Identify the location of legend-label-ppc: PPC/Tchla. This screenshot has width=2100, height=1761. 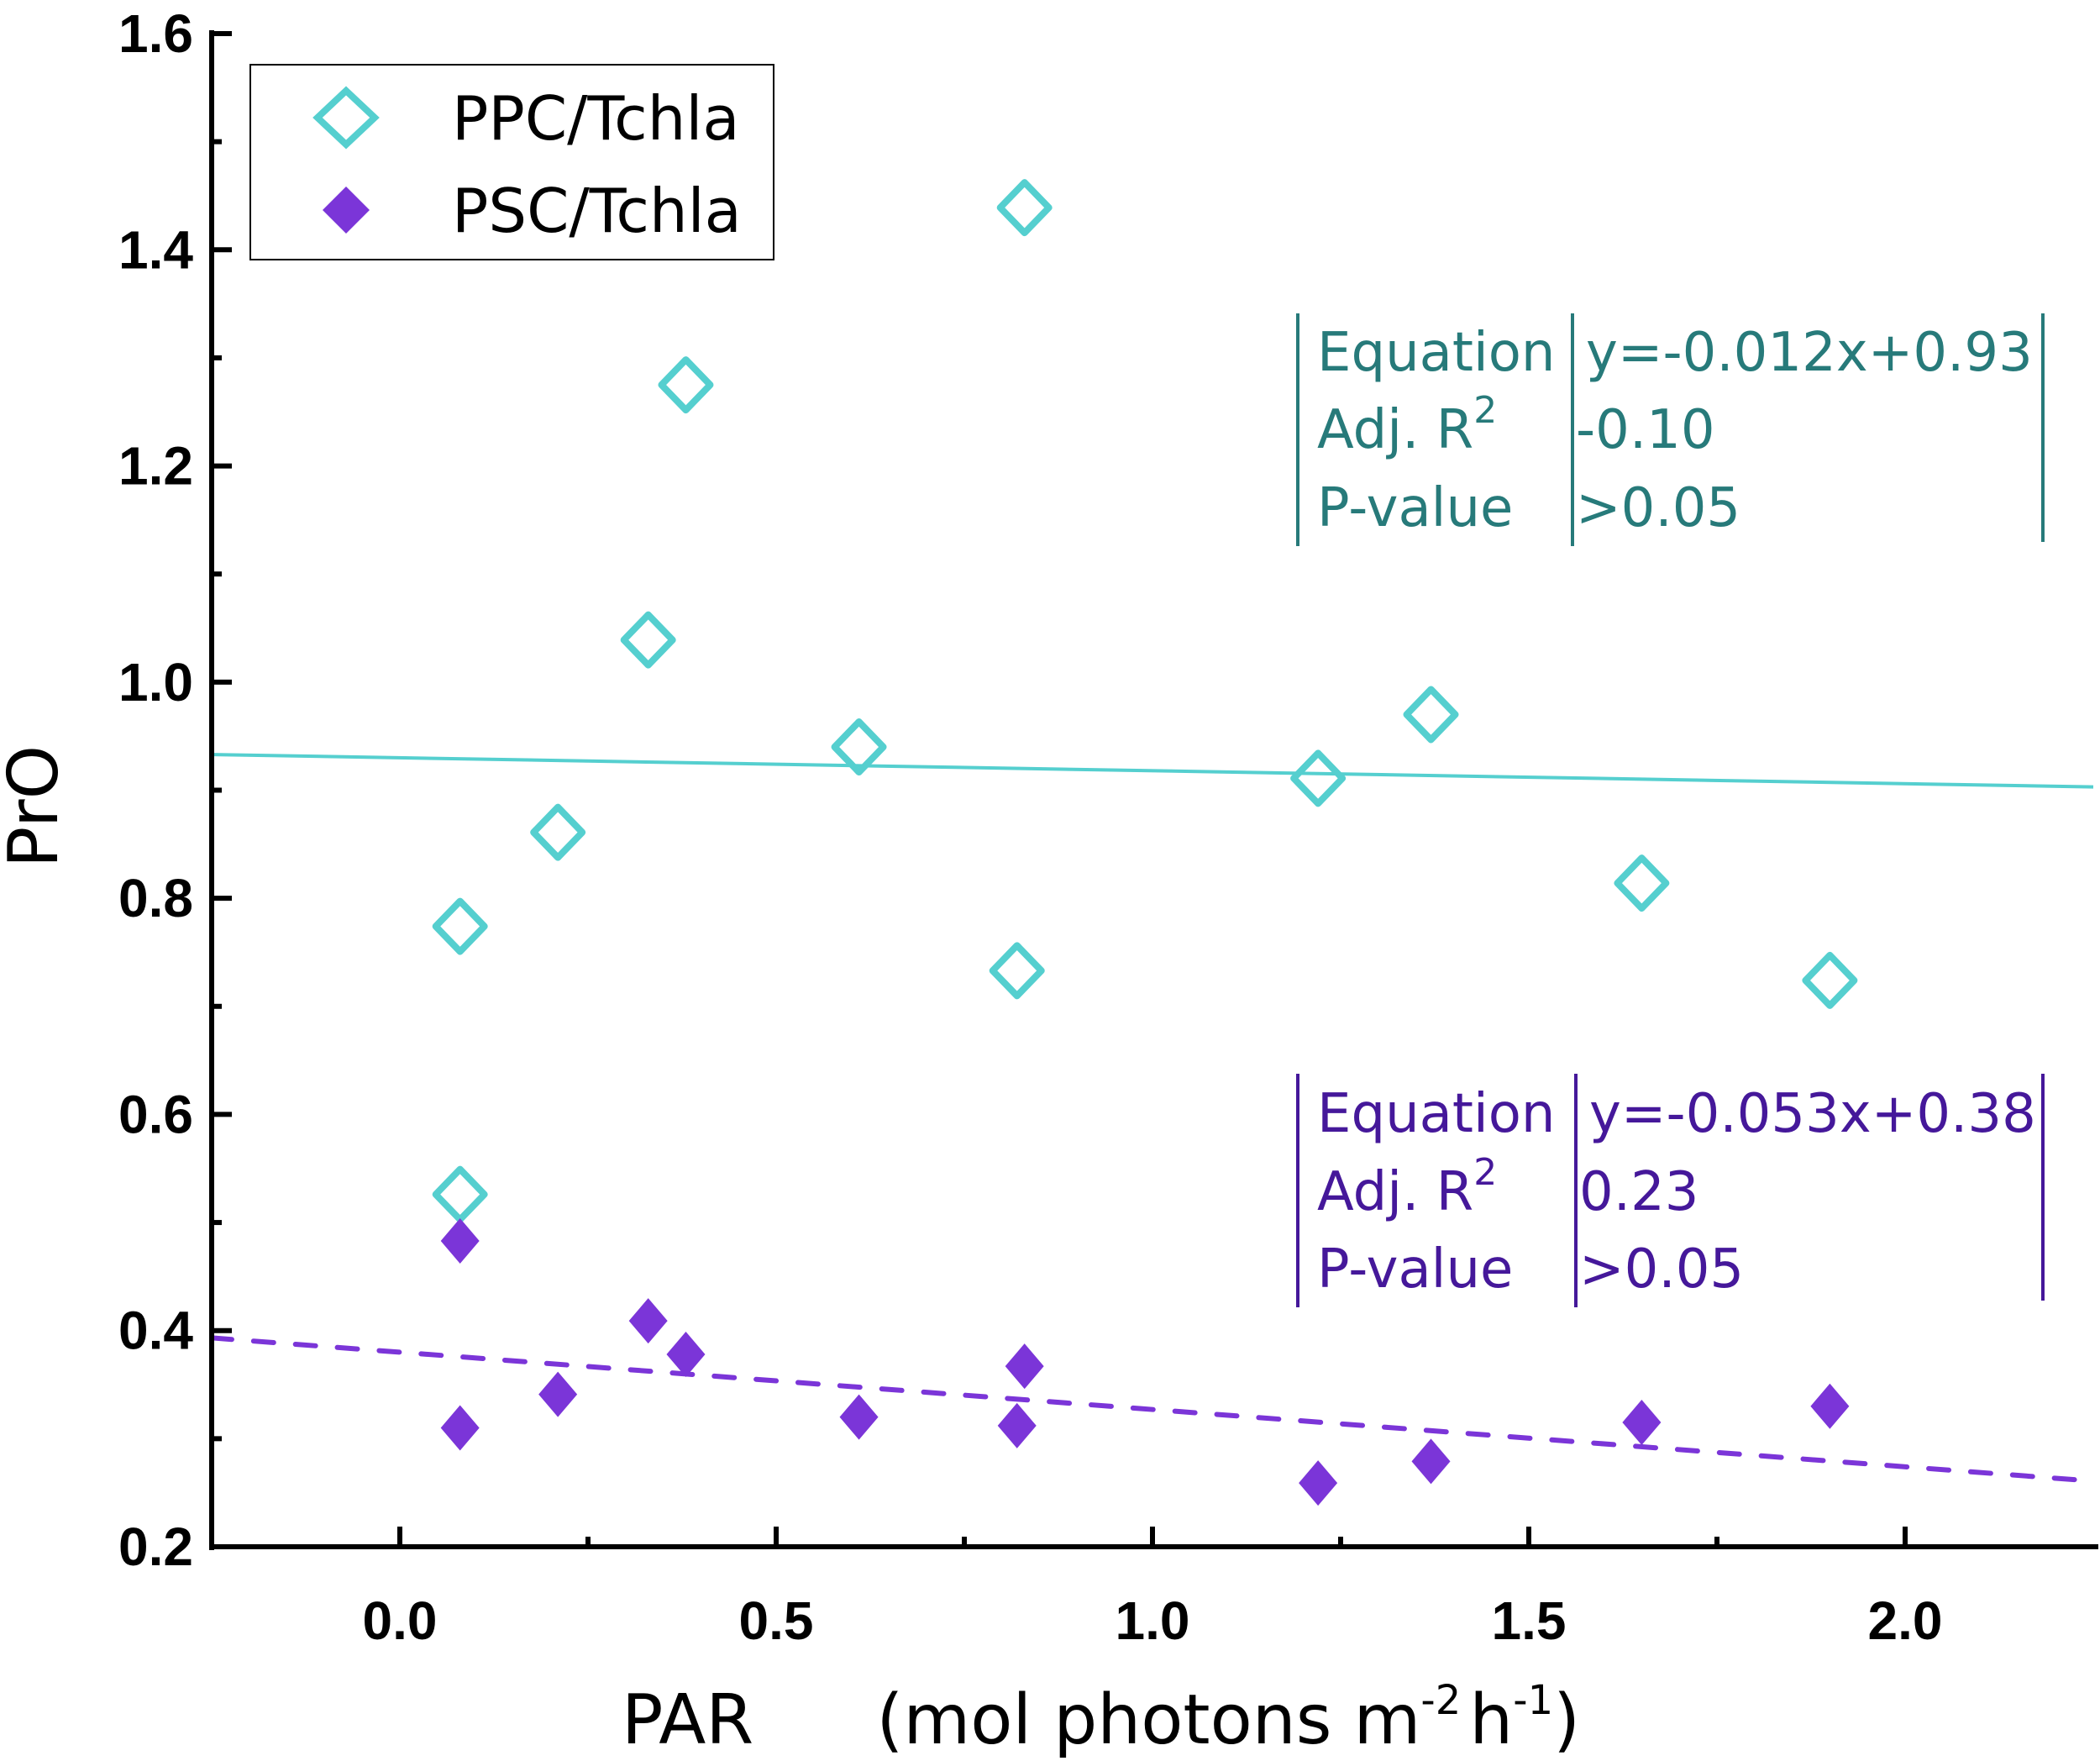
(595, 119).